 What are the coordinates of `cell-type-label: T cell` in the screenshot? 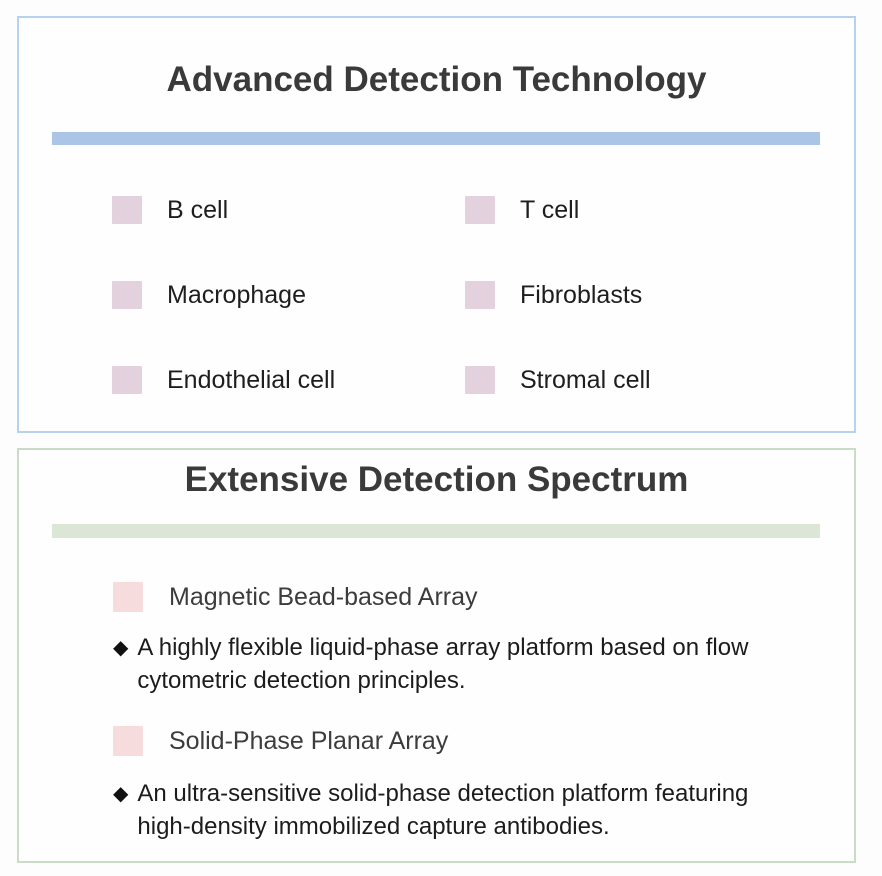 It's located at (550, 210).